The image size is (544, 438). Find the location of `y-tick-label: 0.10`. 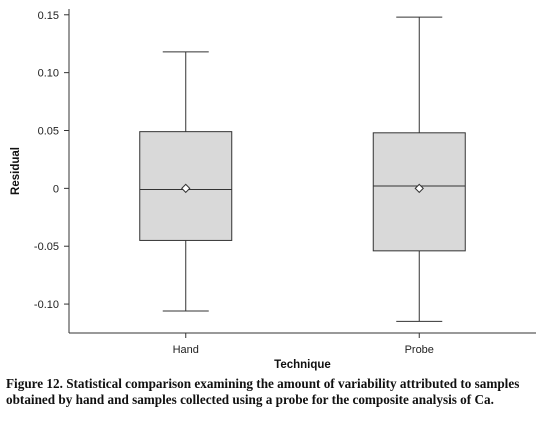

y-tick-label: 0.10 is located at coordinates (48, 74).